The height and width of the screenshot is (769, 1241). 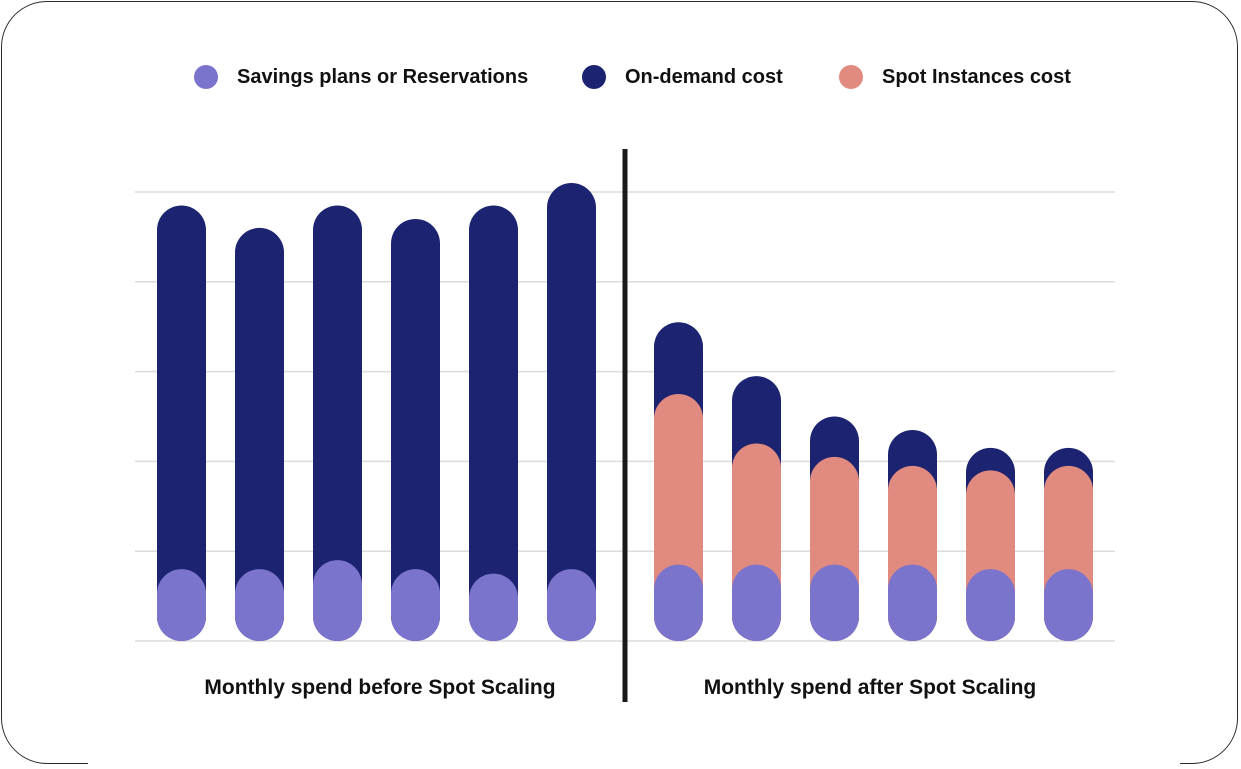 I want to click on frame-gap, so click(x=634, y=762).